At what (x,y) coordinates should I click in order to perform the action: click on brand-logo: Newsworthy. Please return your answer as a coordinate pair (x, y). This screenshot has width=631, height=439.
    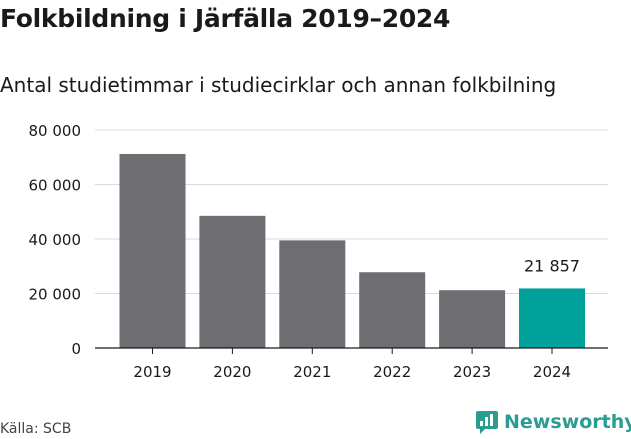
    Looking at the image, I should click on (553, 422).